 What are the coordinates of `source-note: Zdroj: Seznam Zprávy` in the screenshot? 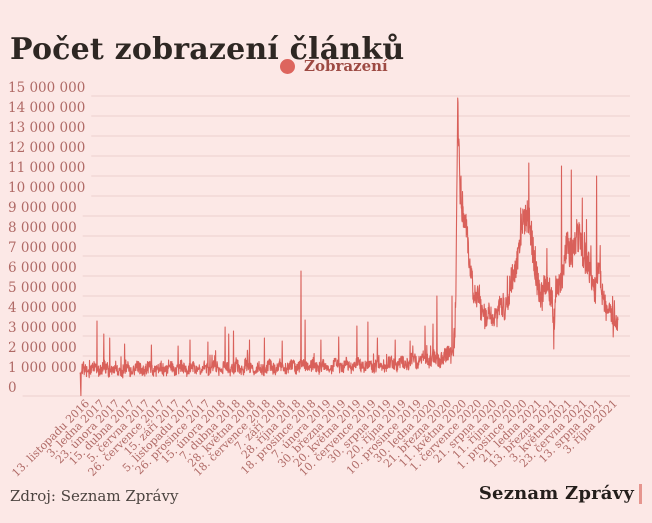 It's located at (94, 496).